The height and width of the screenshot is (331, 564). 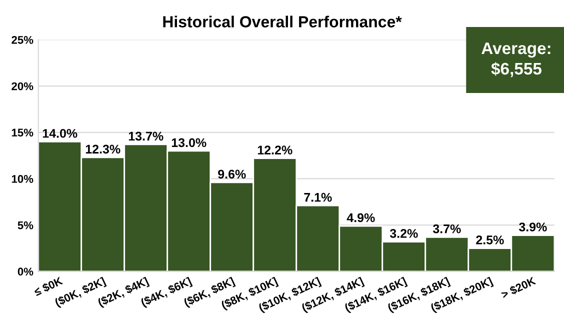 What do you see at coordinates (26, 225) in the screenshot?
I see `y-tick-label: 5%` at bounding box center [26, 225].